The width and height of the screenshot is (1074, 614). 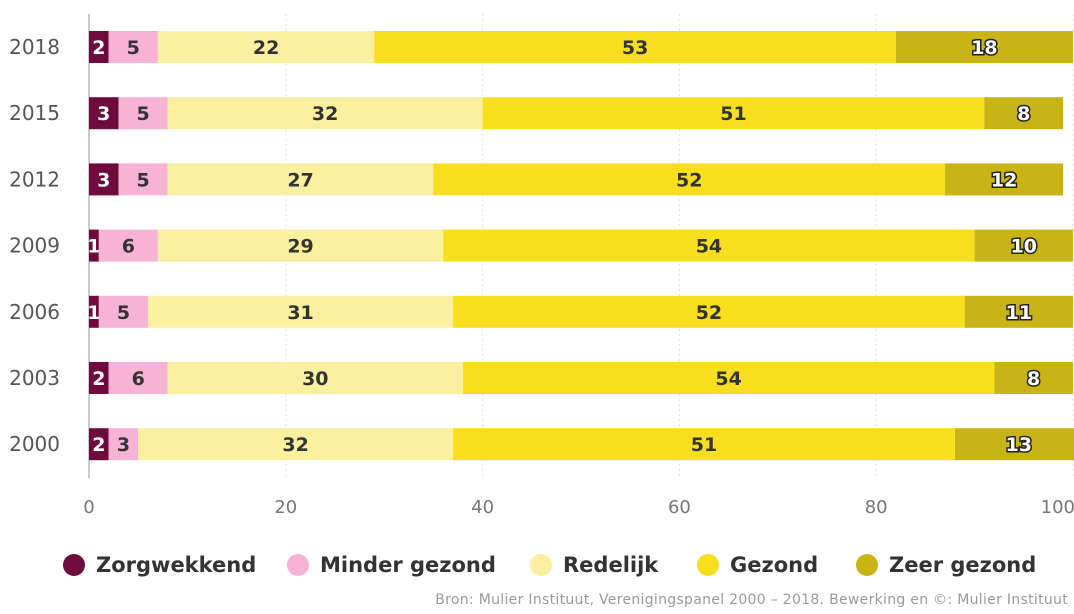 What do you see at coordinates (679, 507) in the screenshot?
I see `x-tick-label: 60` at bounding box center [679, 507].